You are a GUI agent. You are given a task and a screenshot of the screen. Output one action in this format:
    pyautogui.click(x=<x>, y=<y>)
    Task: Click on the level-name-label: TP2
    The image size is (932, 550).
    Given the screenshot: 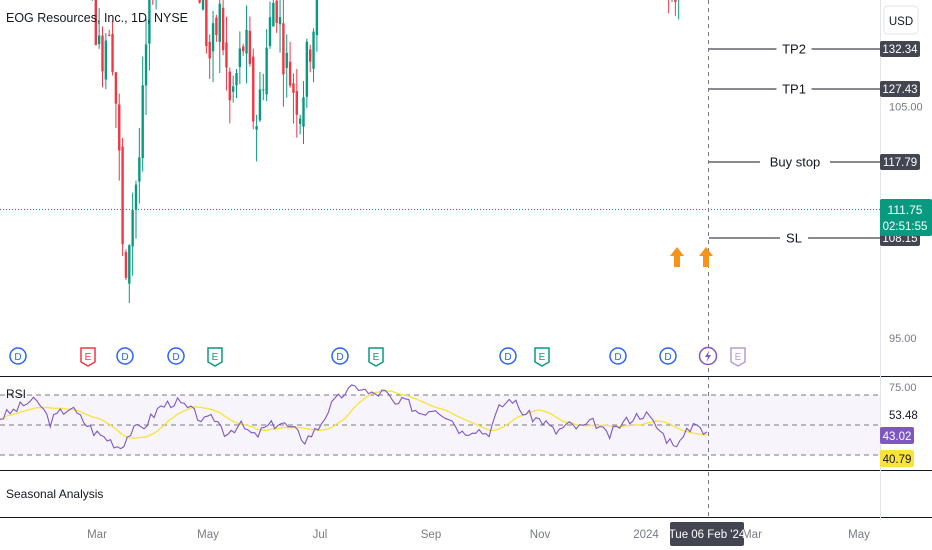 What is the action you would take?
    pyautogui.click(x=794, y=49)
    